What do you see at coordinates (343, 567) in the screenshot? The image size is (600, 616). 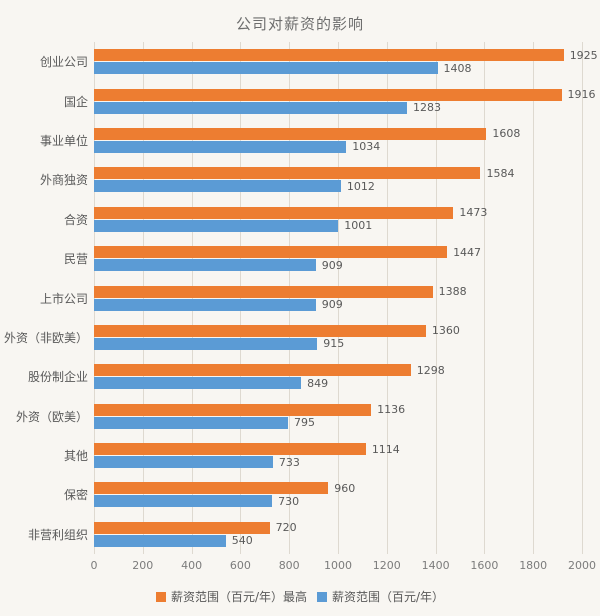 I see `x-axis: 0 200 400 600 800 1000 1200 1400 1600 1800 2000` at bounding box center [343, 567].